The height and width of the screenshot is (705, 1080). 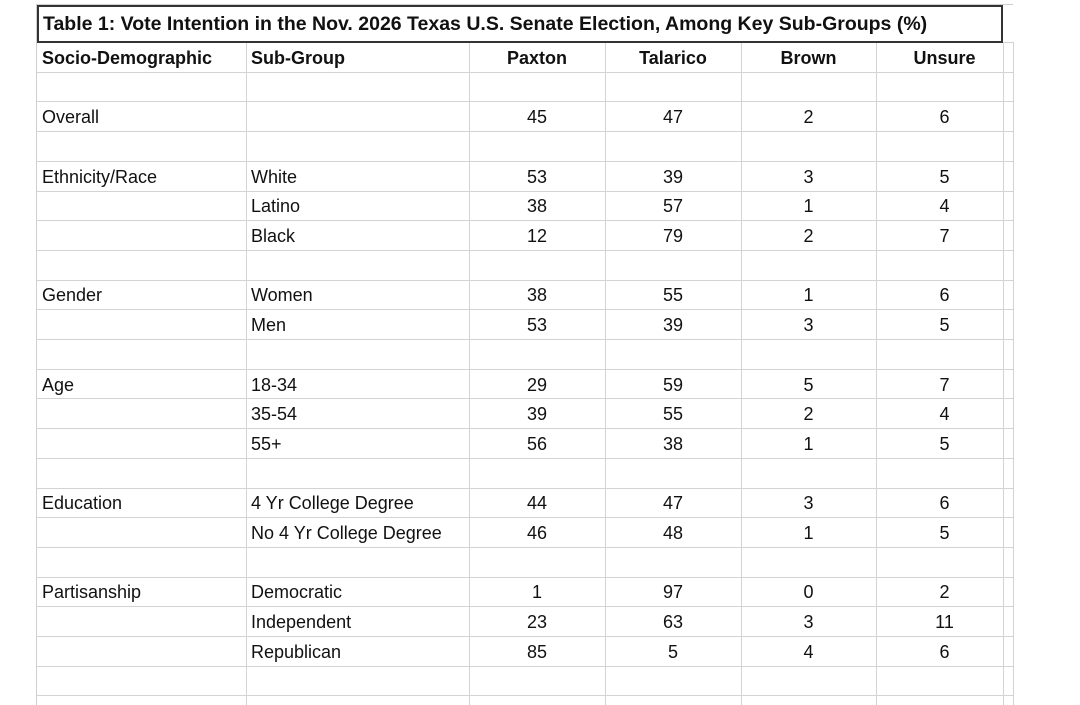 What do you see at coordinates (673, 443) in the screenshot?
I see `value-cell-talarico: 38` at bounding box center [673, 443].